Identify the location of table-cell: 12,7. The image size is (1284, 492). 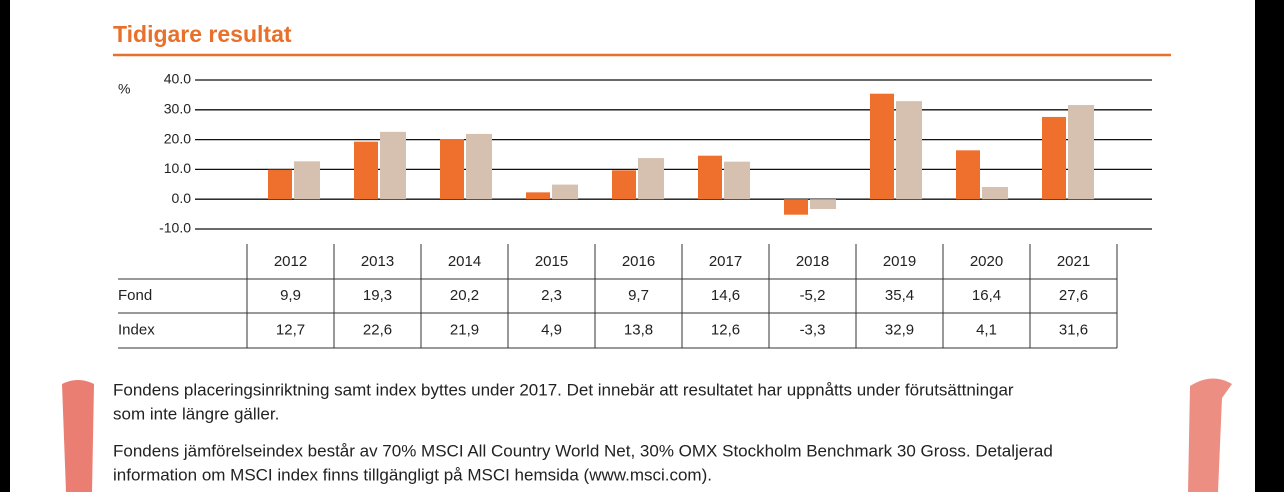
(290, 329).